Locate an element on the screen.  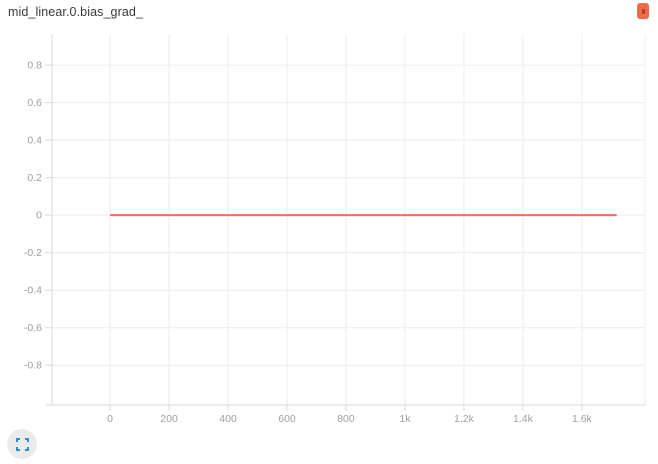
y-tick-label: -0.4 is located at coordinates (33, 291).